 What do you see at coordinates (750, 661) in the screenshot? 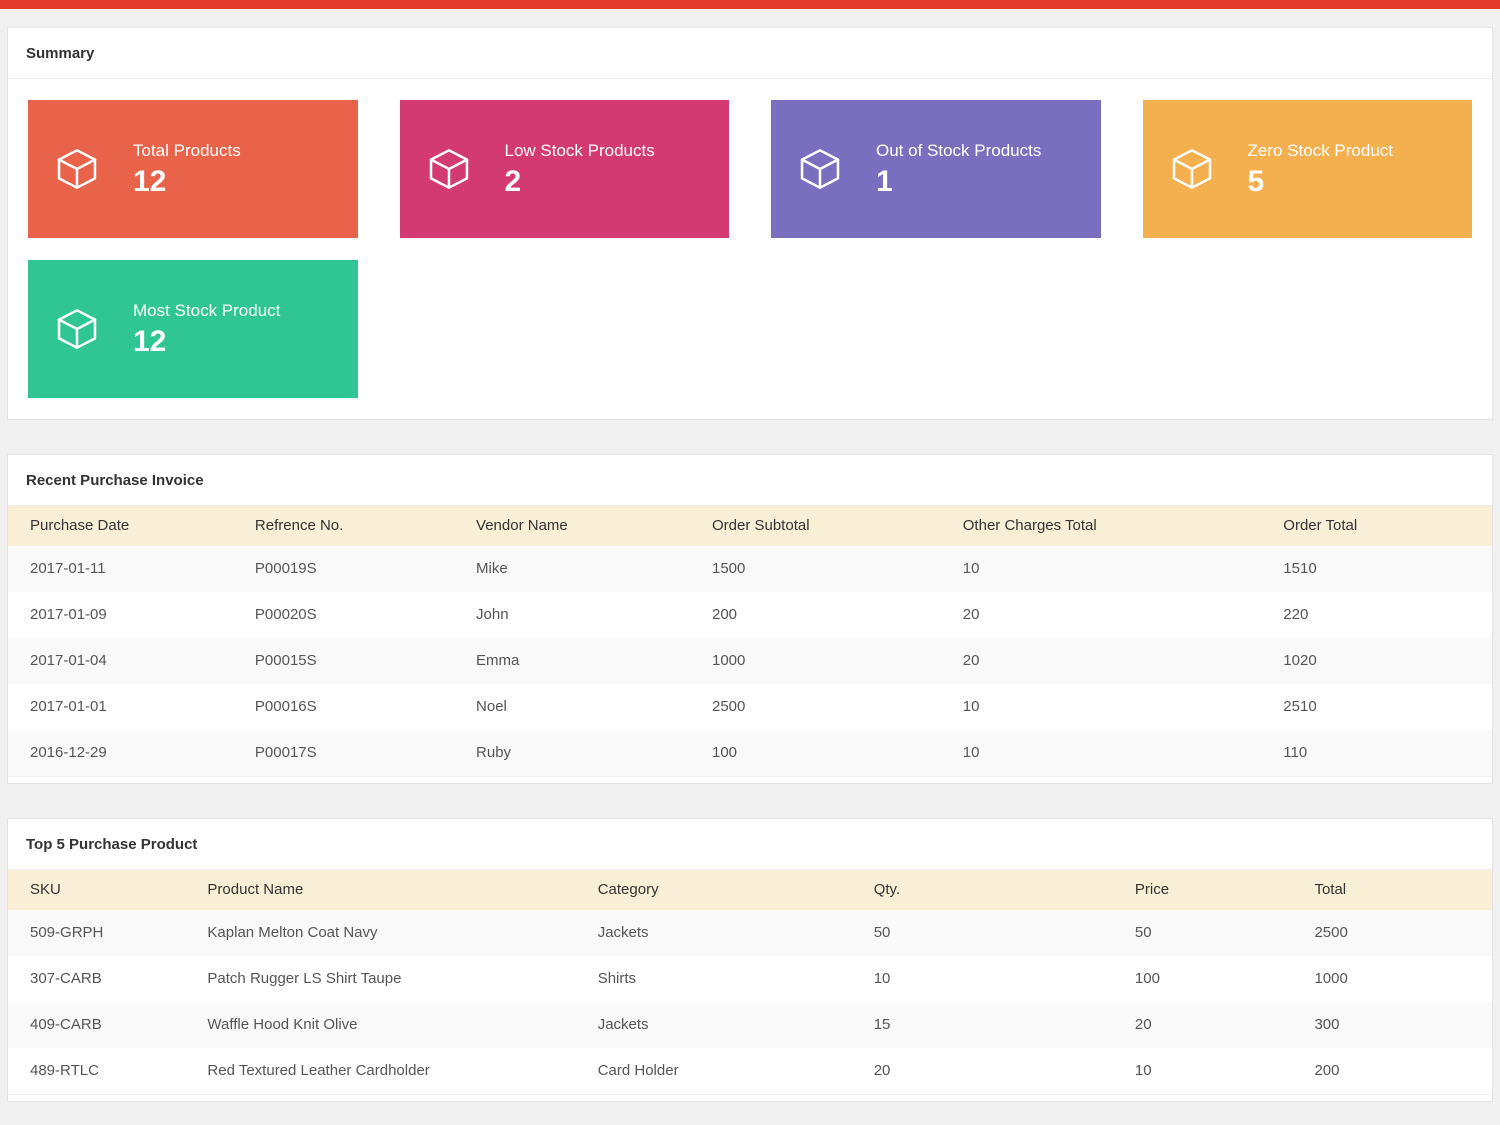
I see `table-row: 2017-01-04 P00015S Emma 1000 20 1020` at bounding box center [750, 661].